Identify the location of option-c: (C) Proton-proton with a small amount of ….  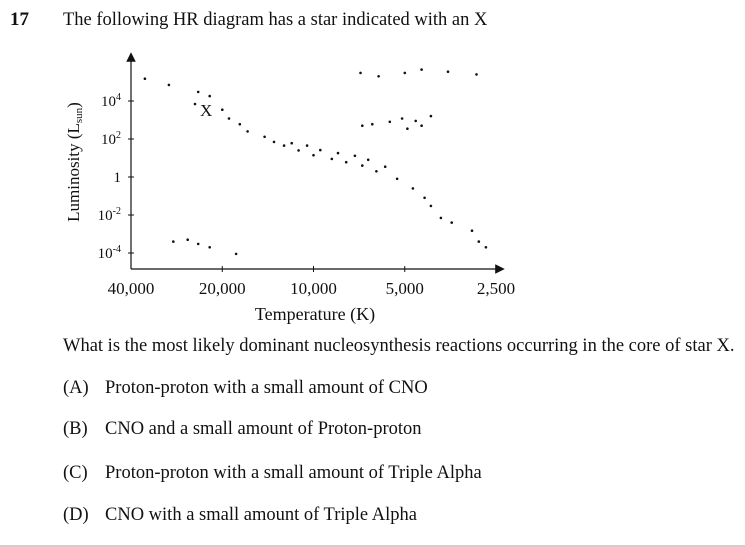
(272, 473).